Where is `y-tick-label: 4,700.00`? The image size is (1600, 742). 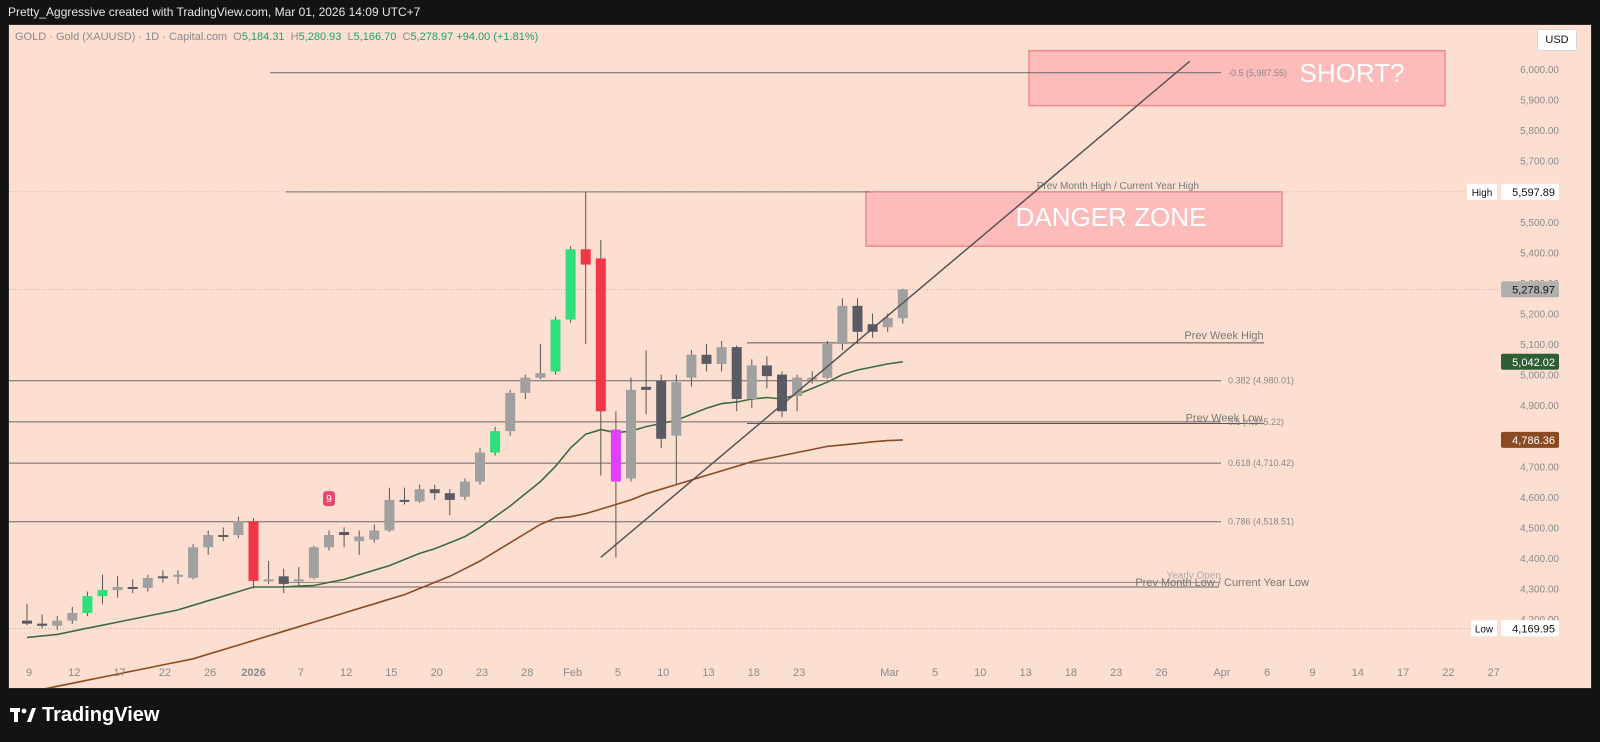 y-tick-label: 4,700.00 is located at coordinates (1539, 467).